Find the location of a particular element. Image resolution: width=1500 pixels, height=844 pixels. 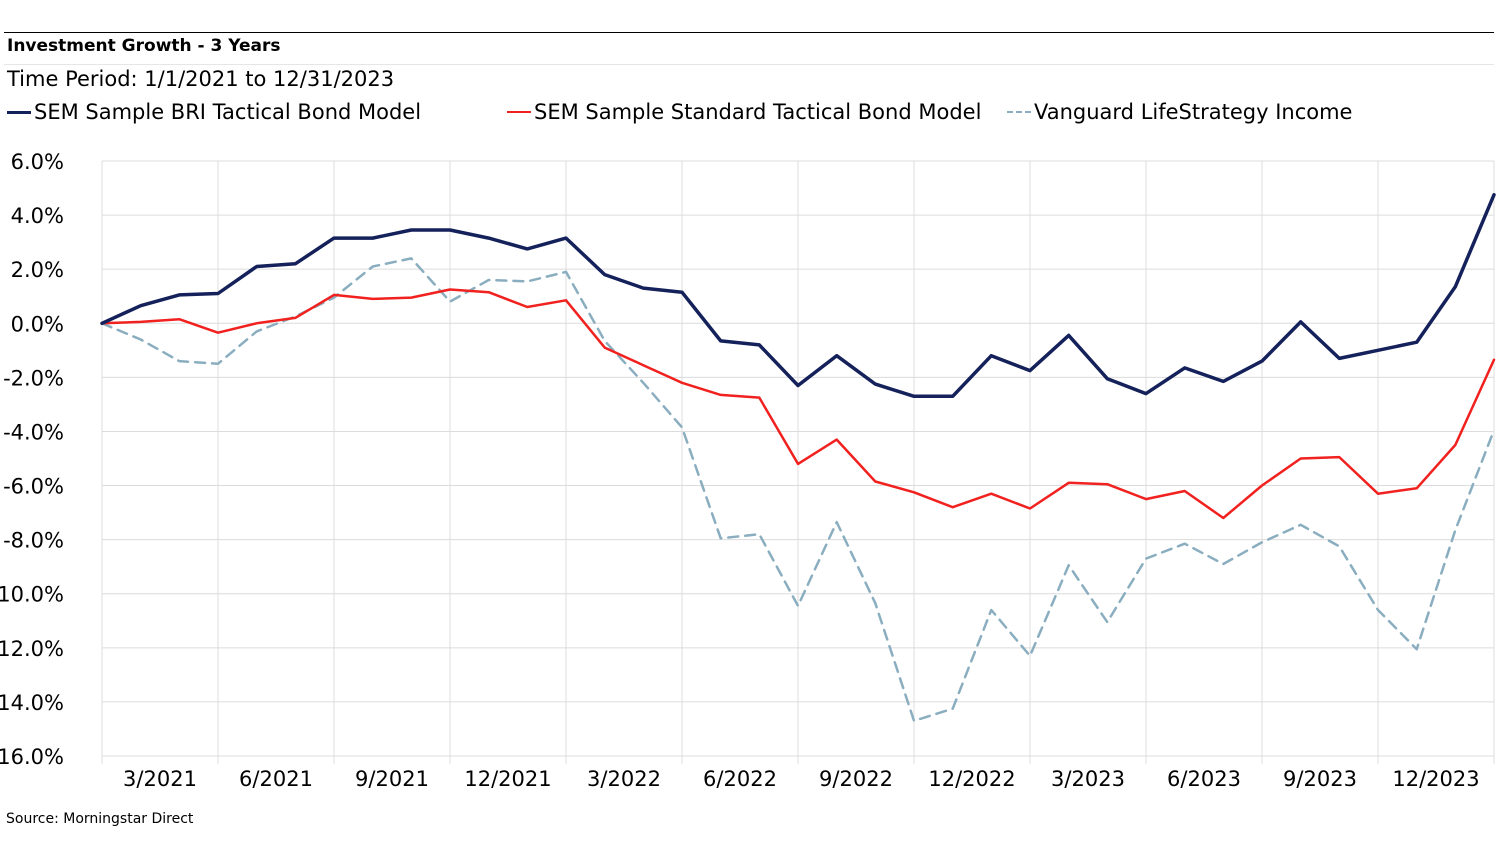

legend-label-bri: SEM Sample BRI Tactical Bond Model is located at coordinates (228, 112).